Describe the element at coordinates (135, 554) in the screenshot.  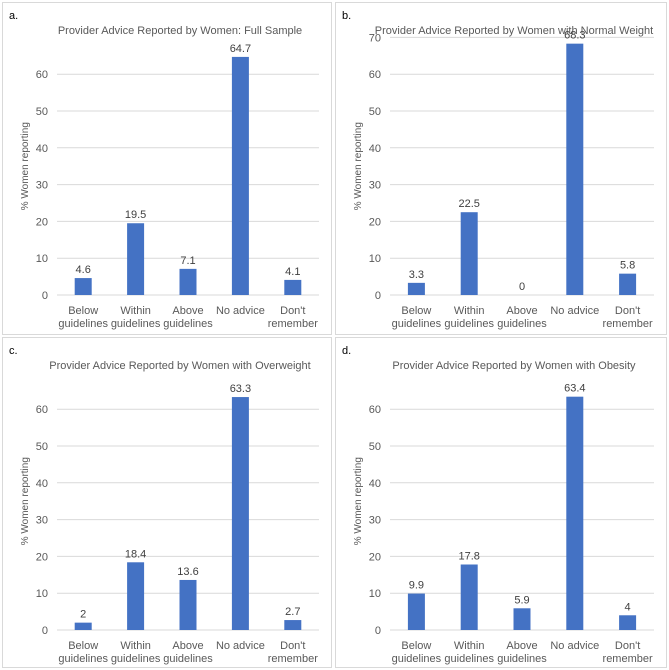
I see `data-label: 18.4` at that location.